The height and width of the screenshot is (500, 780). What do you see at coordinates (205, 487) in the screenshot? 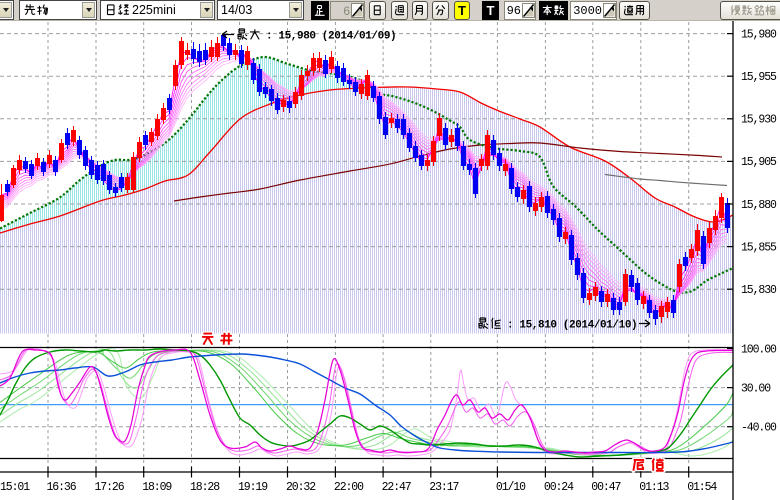
I see `svg-text: 18:28` at bounding box center [205, 487].